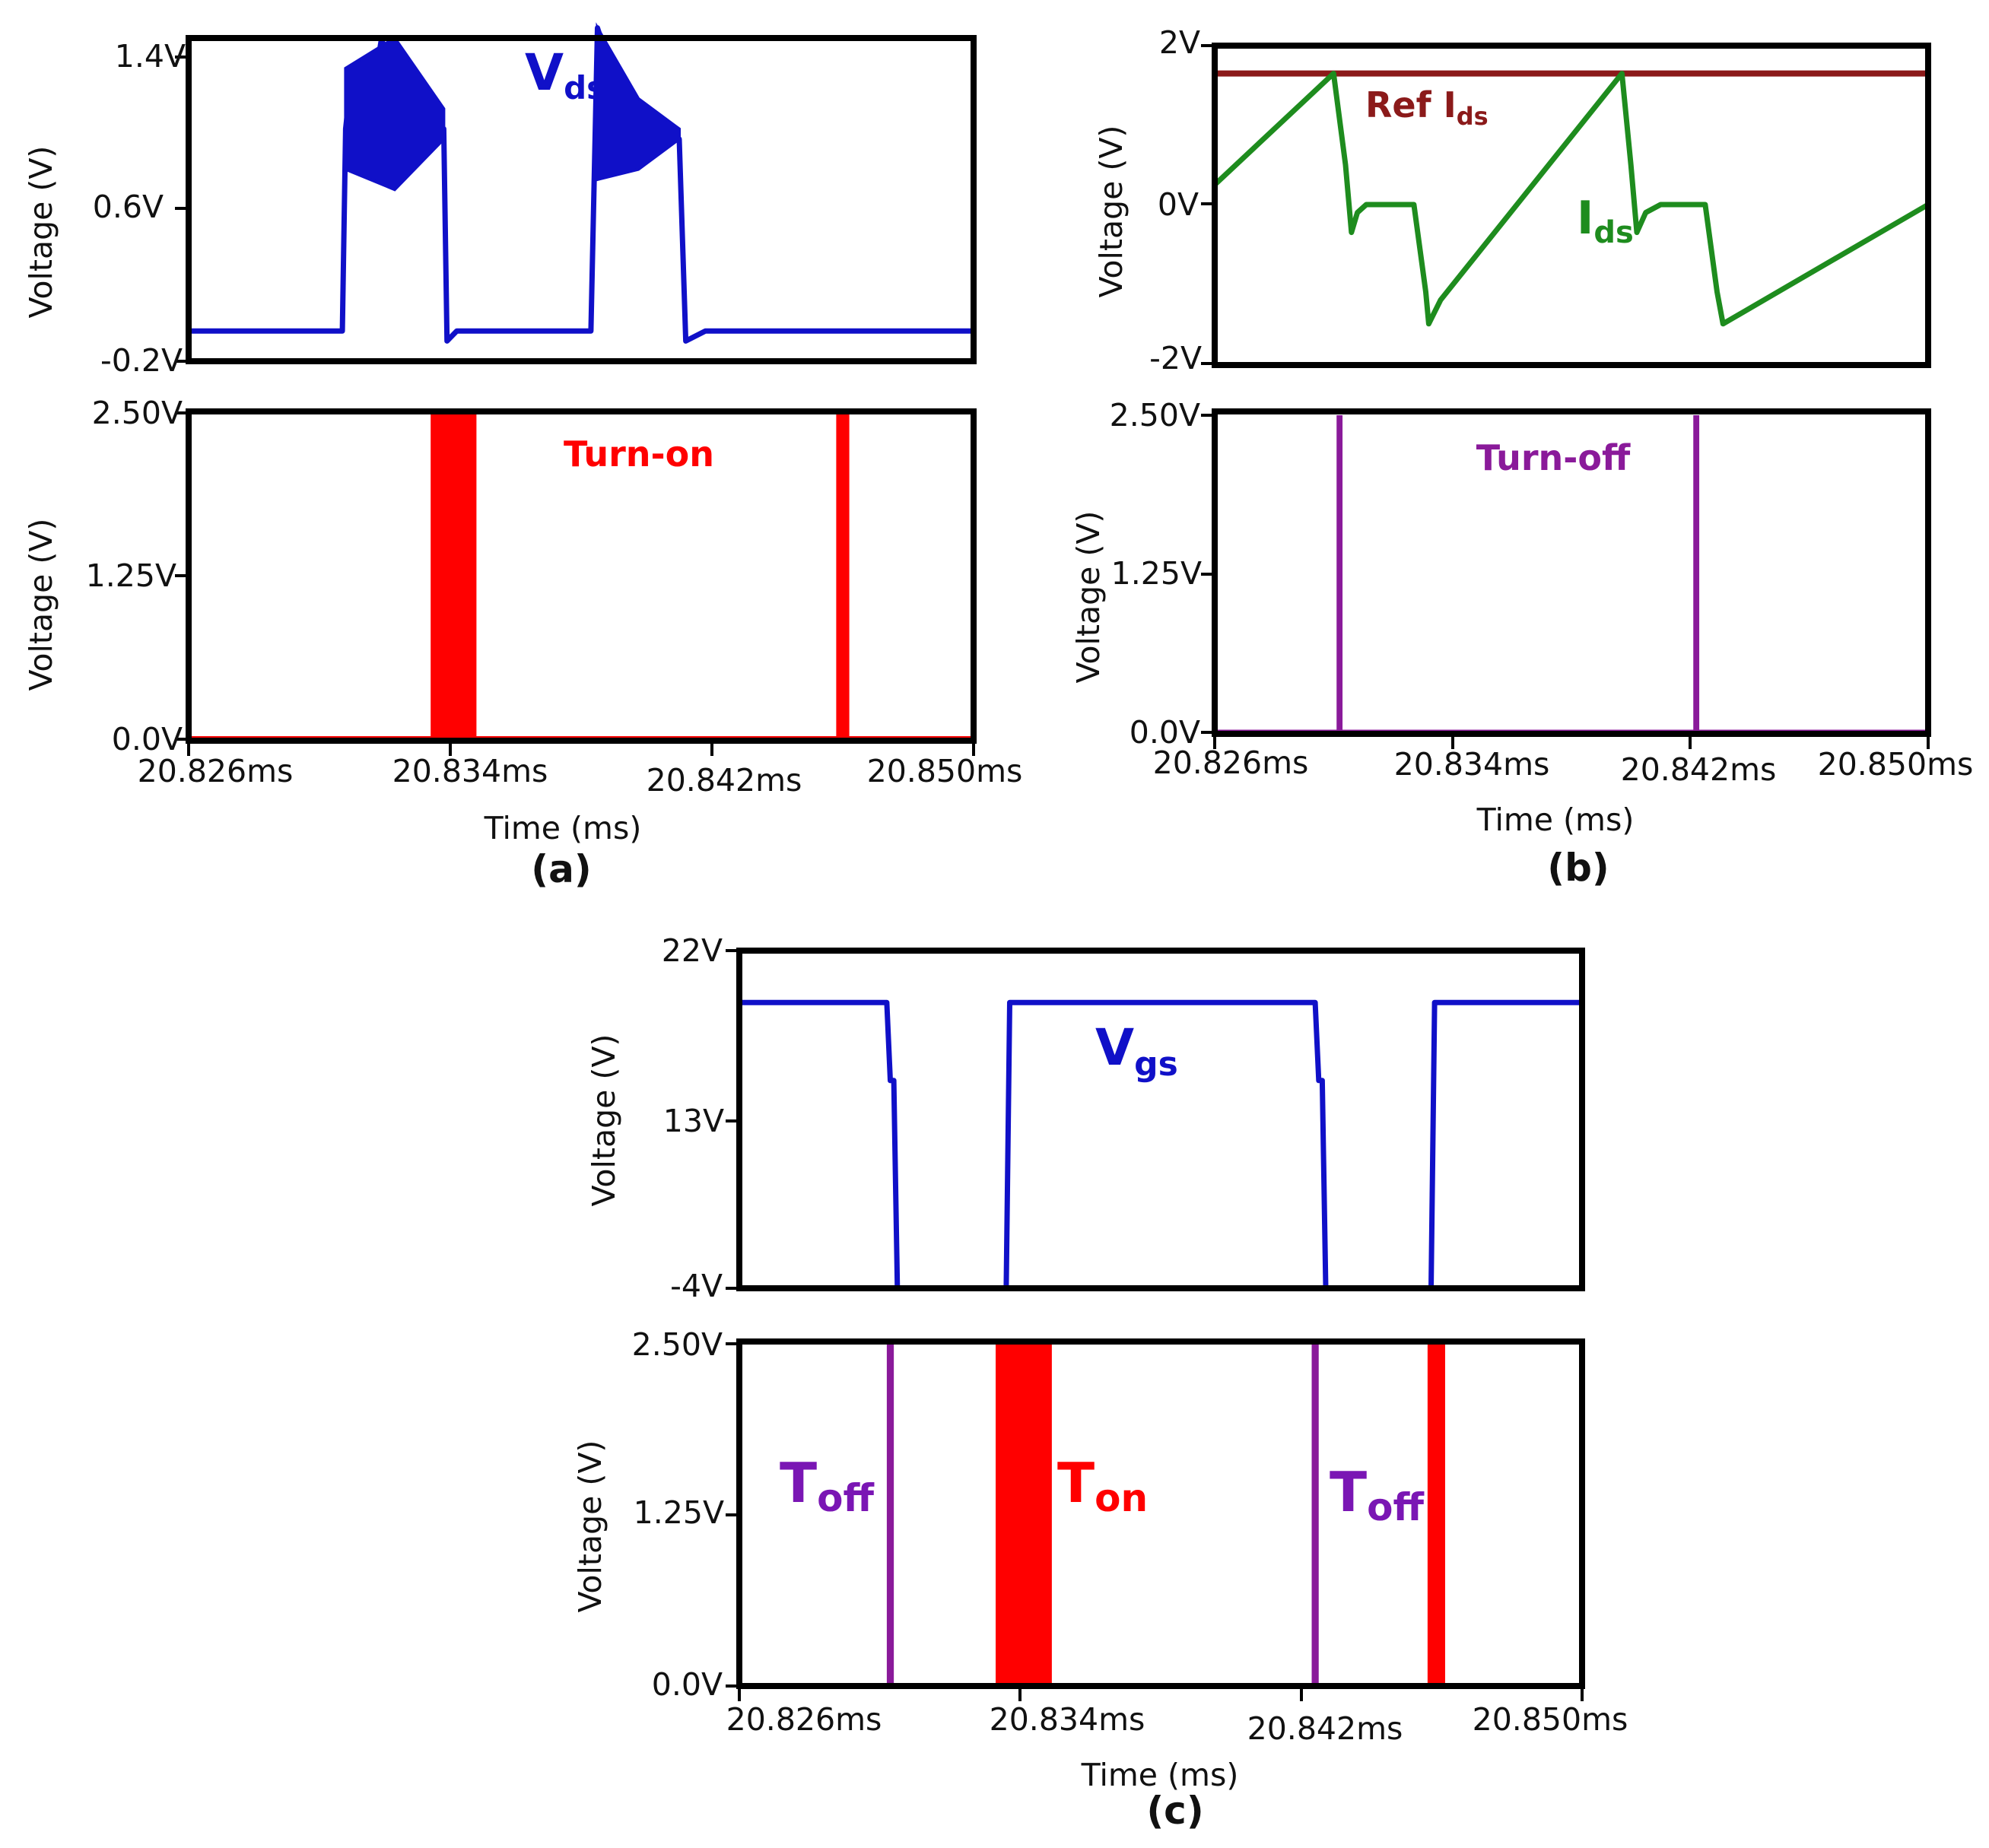 This screenshot has height=1848, width=1989. What do you see at coordinates (693, 1121) in the screenshot?
I see `c-top-ytick-label: 13V` at bounding box center [693, 1121].